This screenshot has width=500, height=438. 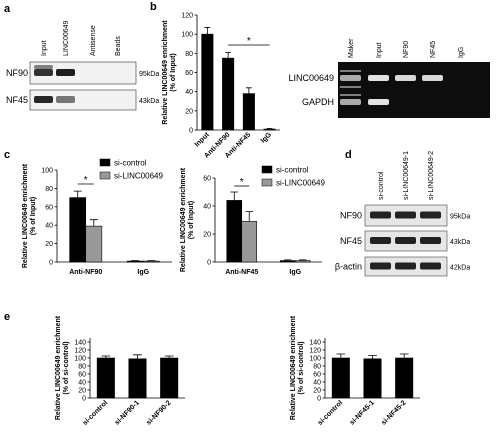 I want to click on row-label: GAPDH, so click(x=318, y=102).